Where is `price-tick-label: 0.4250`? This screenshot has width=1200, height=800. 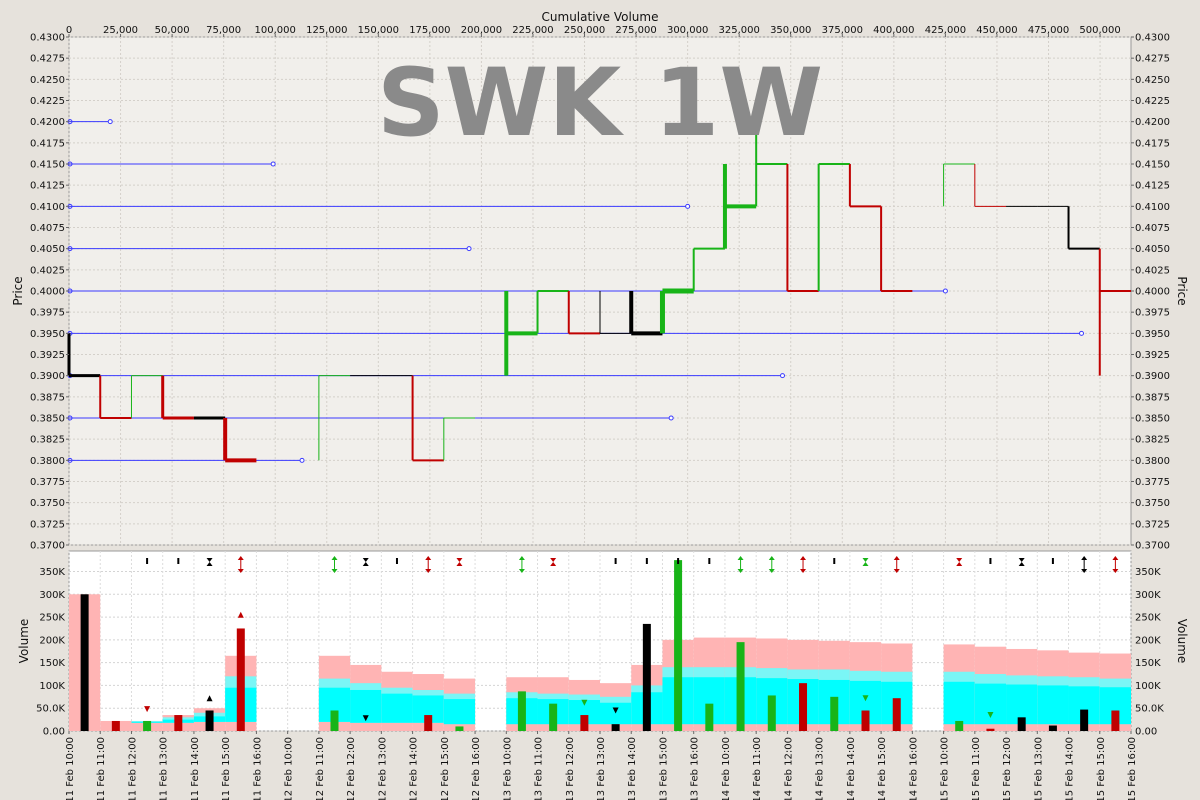
price-tick-label: 0.4250 is located at coordinates (47, 80).